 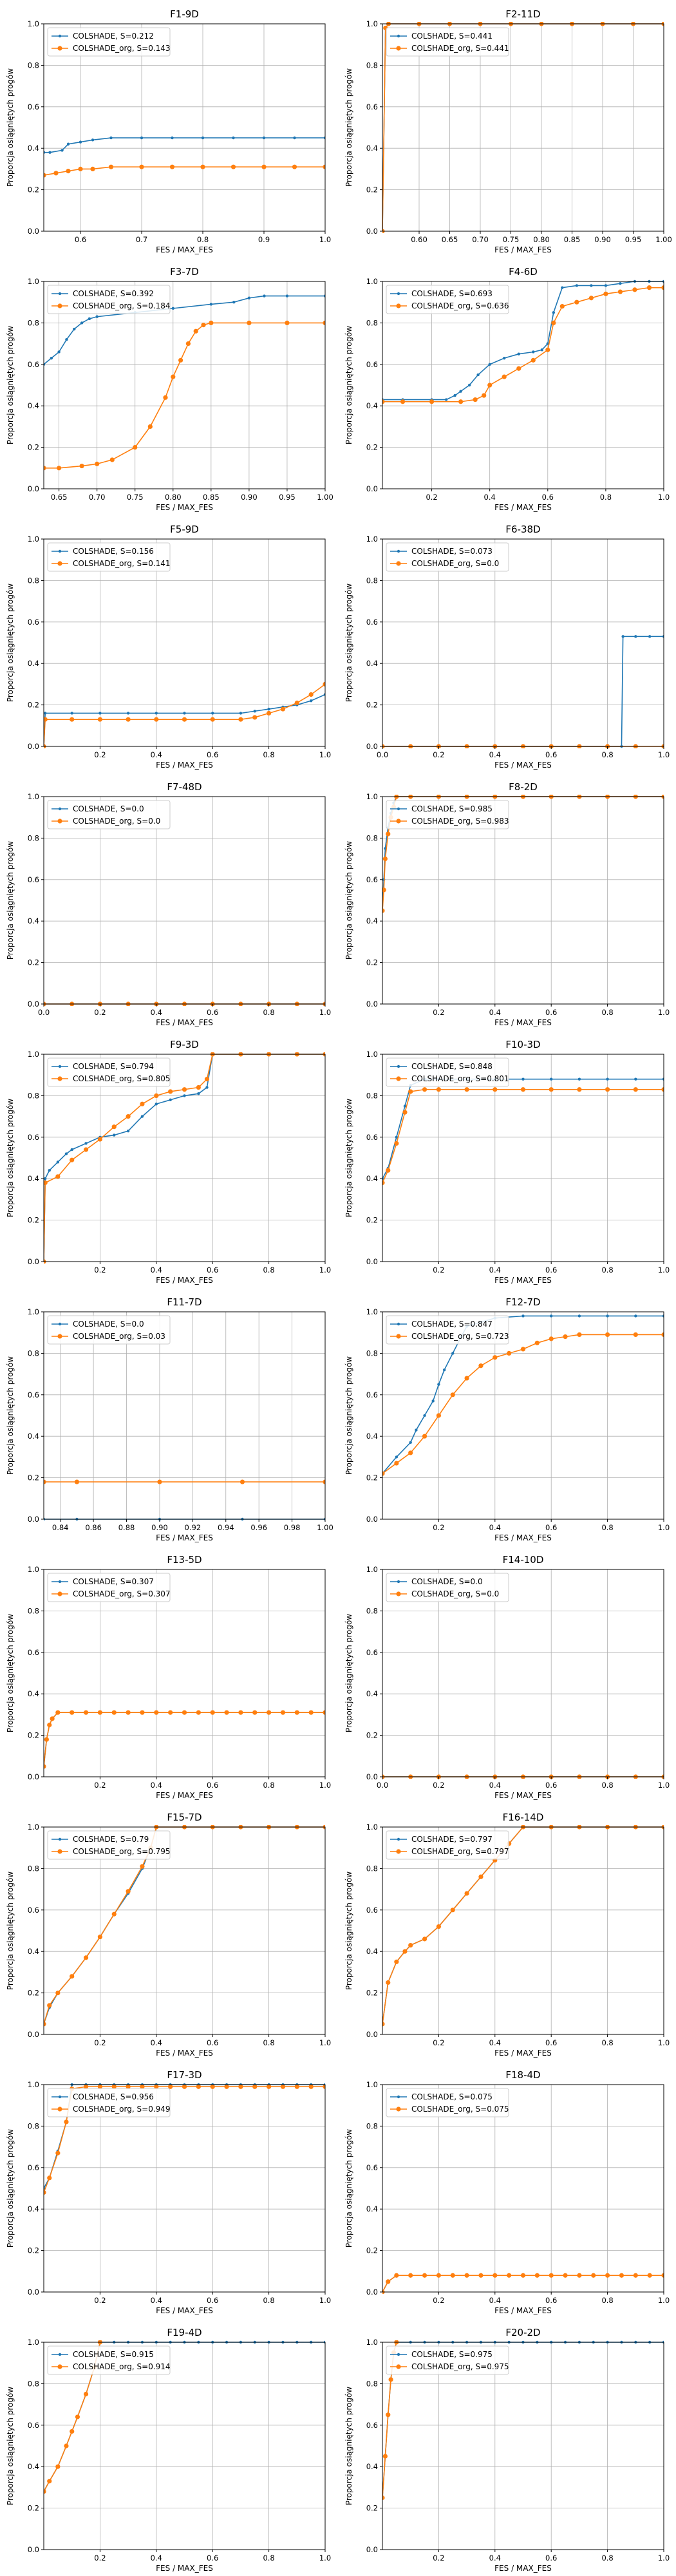 What do you see at coordinates (476, 1324) in the screenshot?
I see `legend-series-score: S=0.847` at bounding box center [476, 1324].